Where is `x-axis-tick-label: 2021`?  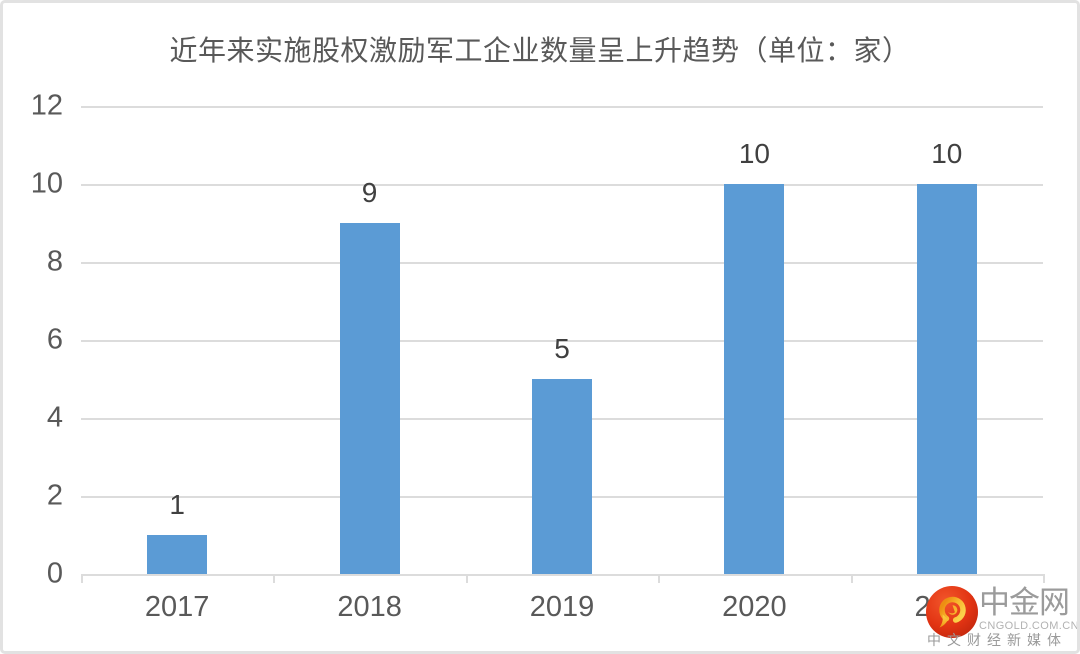 x-axis-tick-label: 2021 is located at coordinates (947, 607).